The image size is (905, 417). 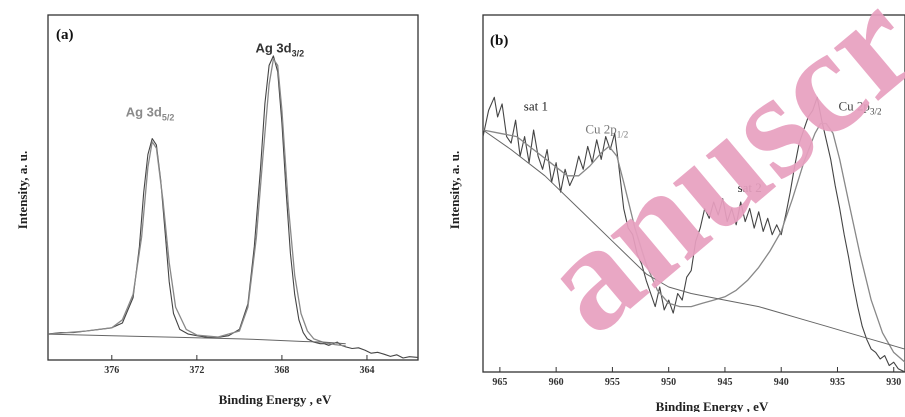 I want to click on x-tick-label: 965, so click(x=499, y=382).